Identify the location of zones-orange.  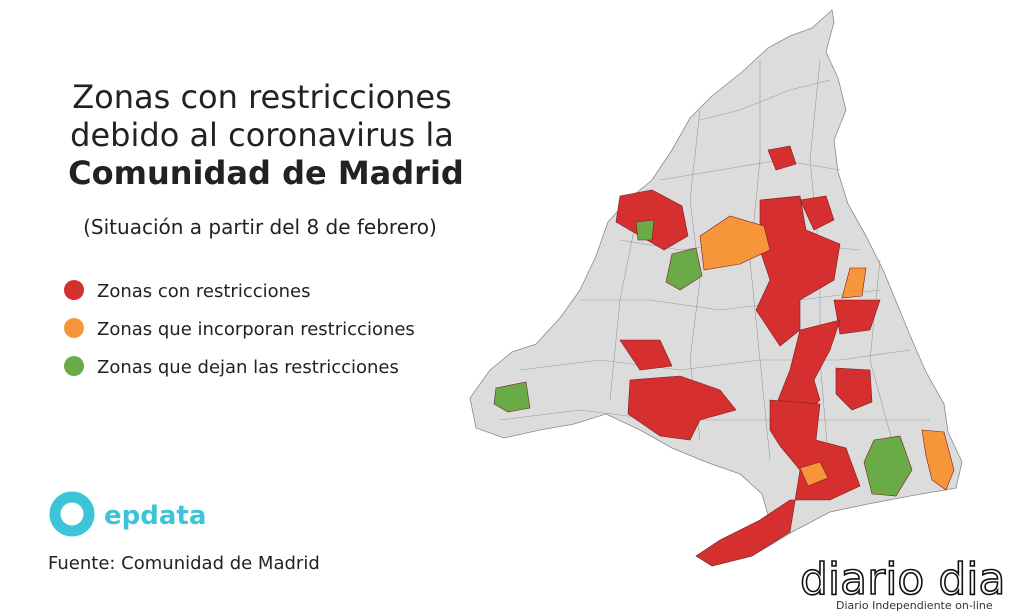
(827, 353).